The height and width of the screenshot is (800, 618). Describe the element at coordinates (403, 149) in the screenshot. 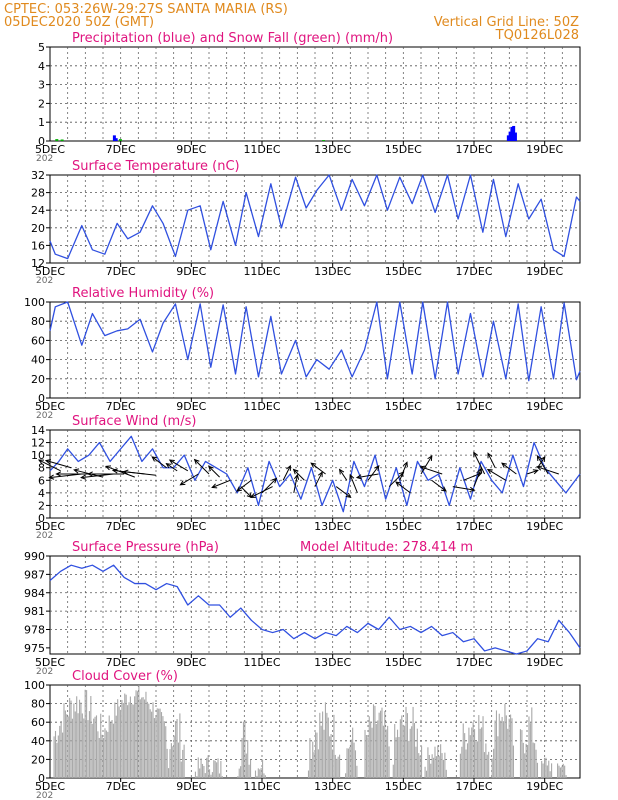

I see `precip-xtick-label: 15DEC` at that location.